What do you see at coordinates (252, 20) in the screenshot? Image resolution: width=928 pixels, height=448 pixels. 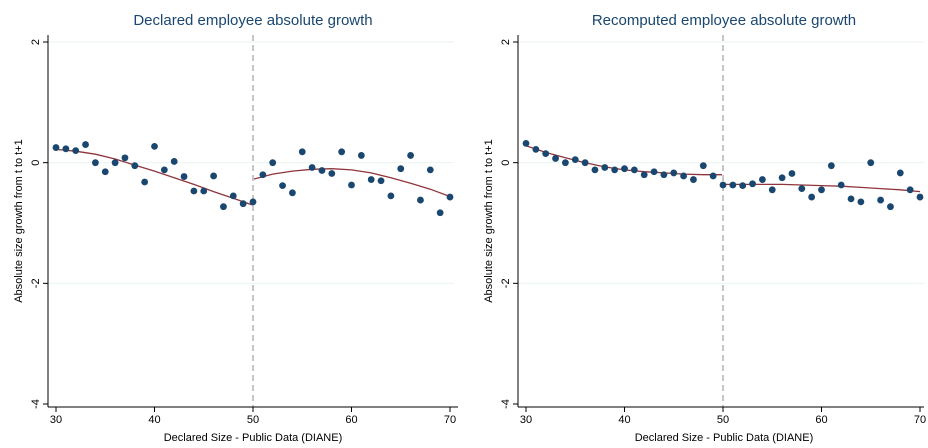 I see `chart-title: Declared employee absolute growth` at bounding box center [252, 20].